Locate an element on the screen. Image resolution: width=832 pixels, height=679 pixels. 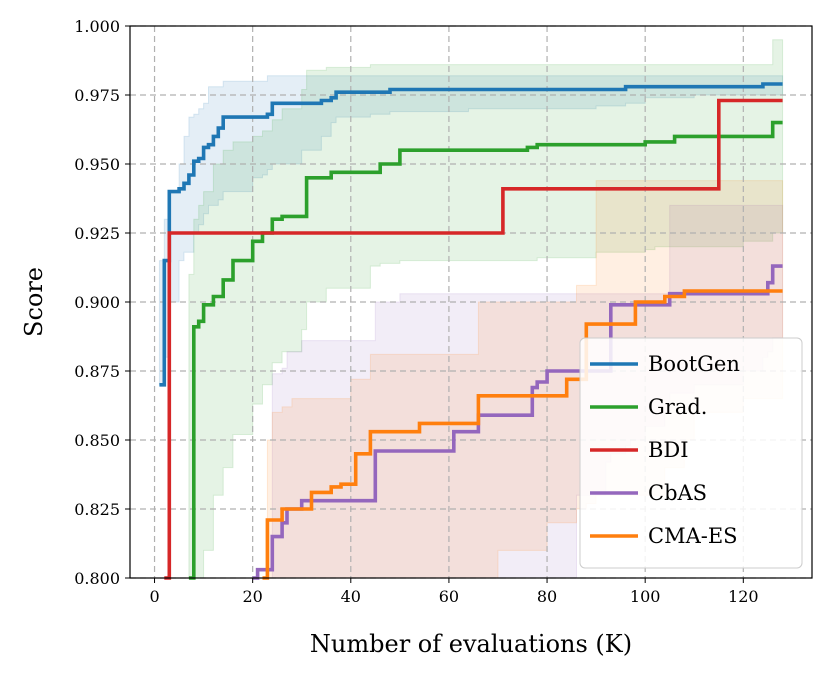
x-tick-label: 120 is located at coordinates (743, 596).